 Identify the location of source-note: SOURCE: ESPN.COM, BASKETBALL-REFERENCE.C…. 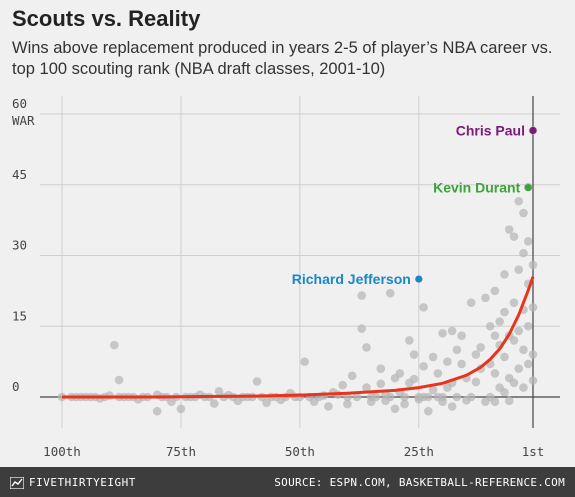
(419, 482).